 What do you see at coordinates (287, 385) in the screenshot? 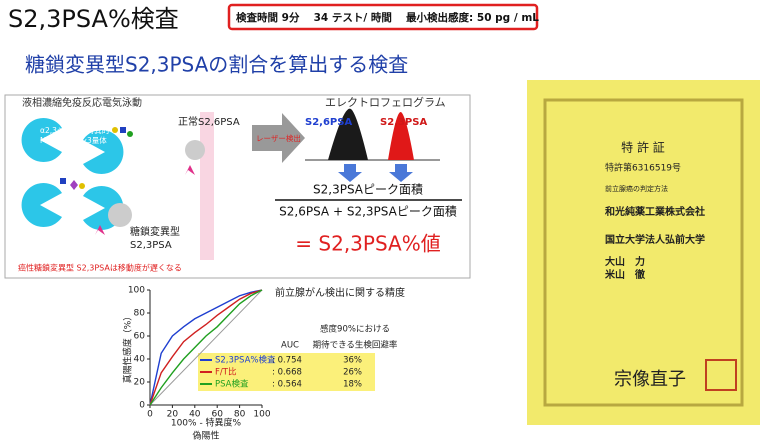
I see `auc-value: : 0.564` at bounding box center [287, 385].